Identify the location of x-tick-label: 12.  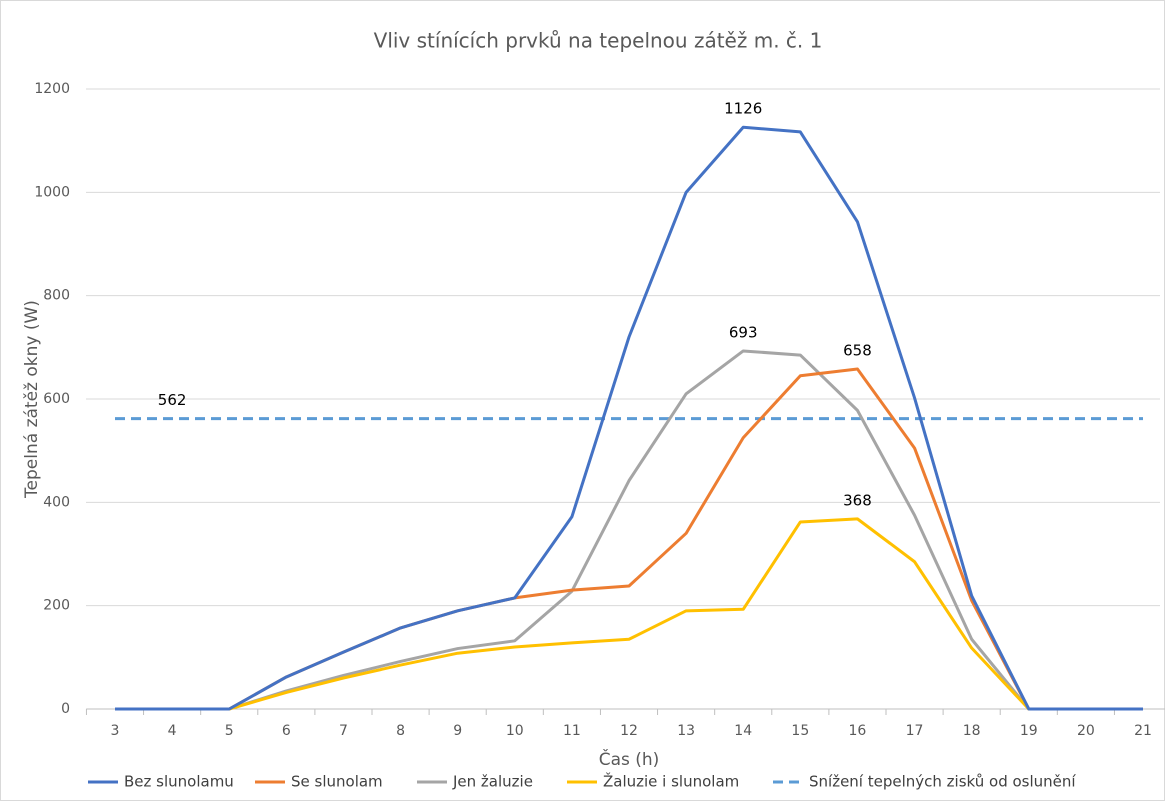
(629, 731).